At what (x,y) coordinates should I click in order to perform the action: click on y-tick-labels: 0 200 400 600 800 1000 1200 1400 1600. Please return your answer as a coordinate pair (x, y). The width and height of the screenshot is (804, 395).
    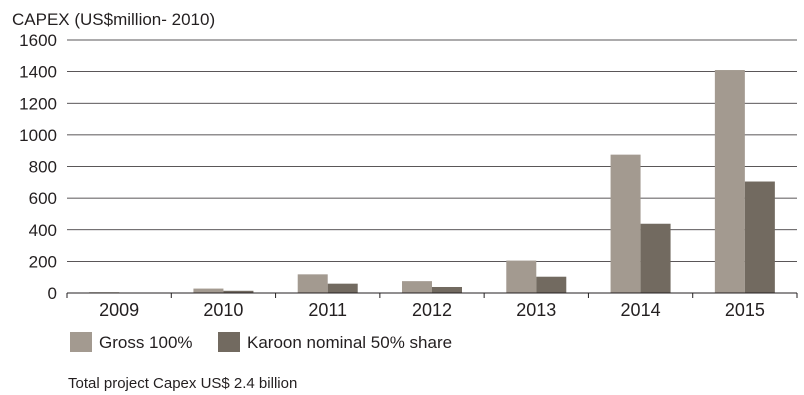
    Looking at the image, I should click on (38, 167).